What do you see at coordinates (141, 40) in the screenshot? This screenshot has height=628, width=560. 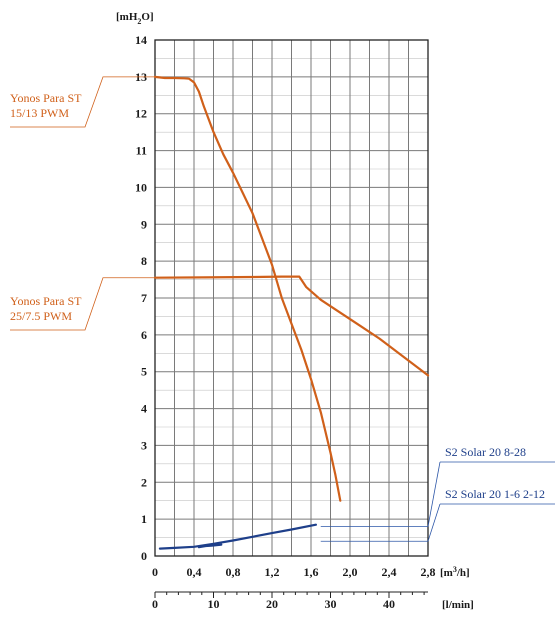 I see `y-tick-label: 14` at bounding box center [141, 40].